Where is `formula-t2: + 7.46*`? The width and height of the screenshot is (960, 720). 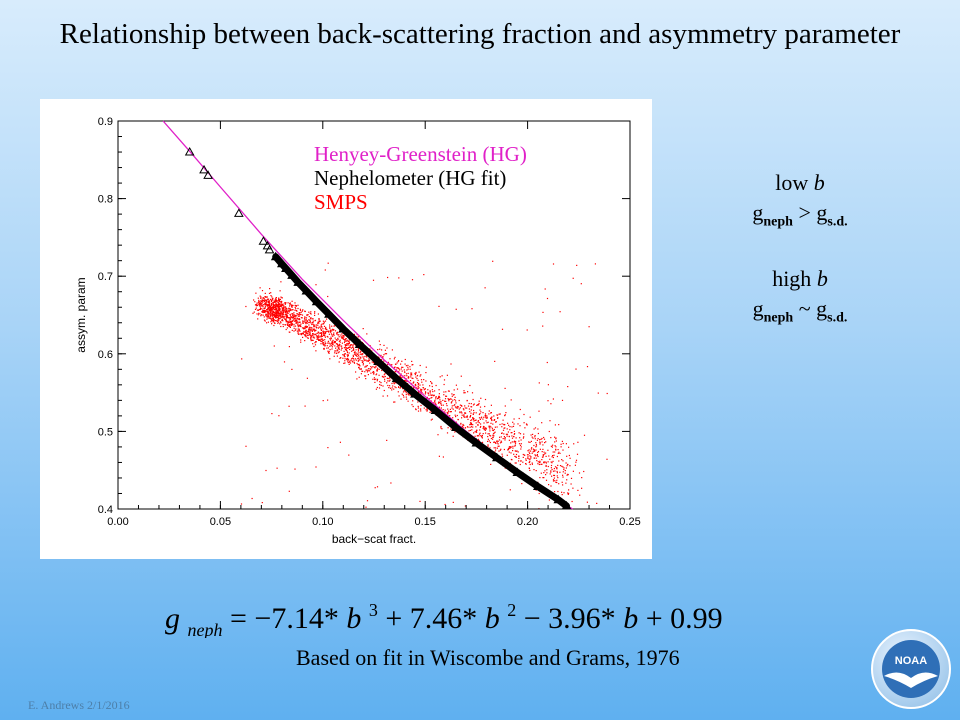
formula-t2: + 7.46* is located at coordinates (431, 618).